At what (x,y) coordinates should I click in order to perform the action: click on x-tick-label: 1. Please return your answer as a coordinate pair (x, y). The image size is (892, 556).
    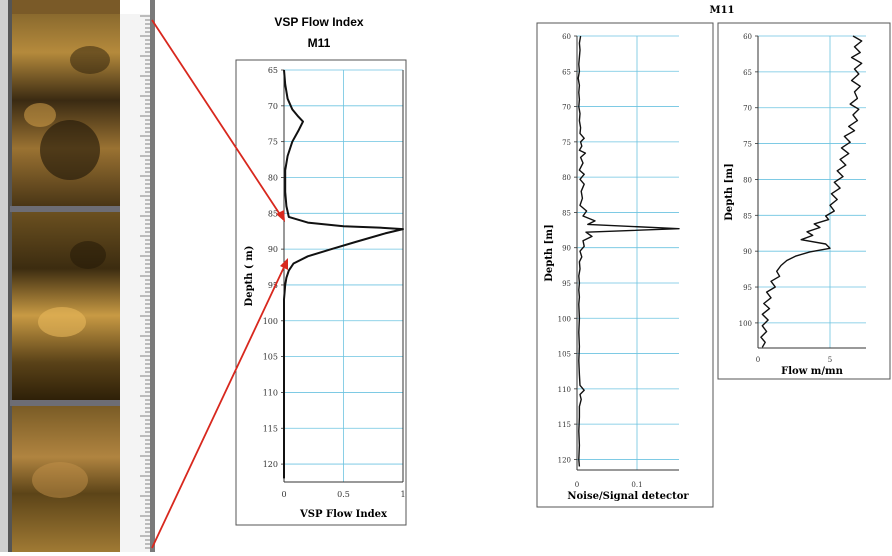
    Looking at the image, I should click on (402, 494).